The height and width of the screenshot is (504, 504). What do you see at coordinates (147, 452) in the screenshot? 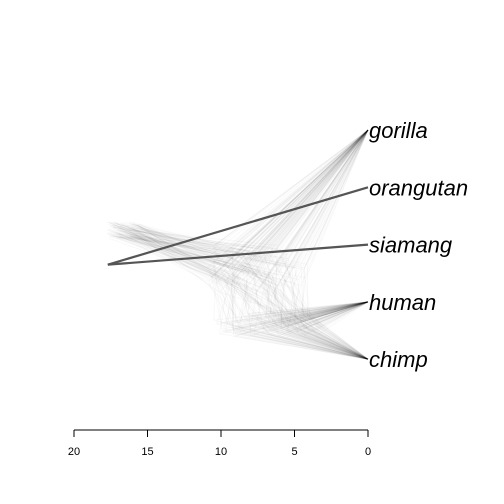
I see `x-tick-label-15: 15` at bounding box center [147, 452].